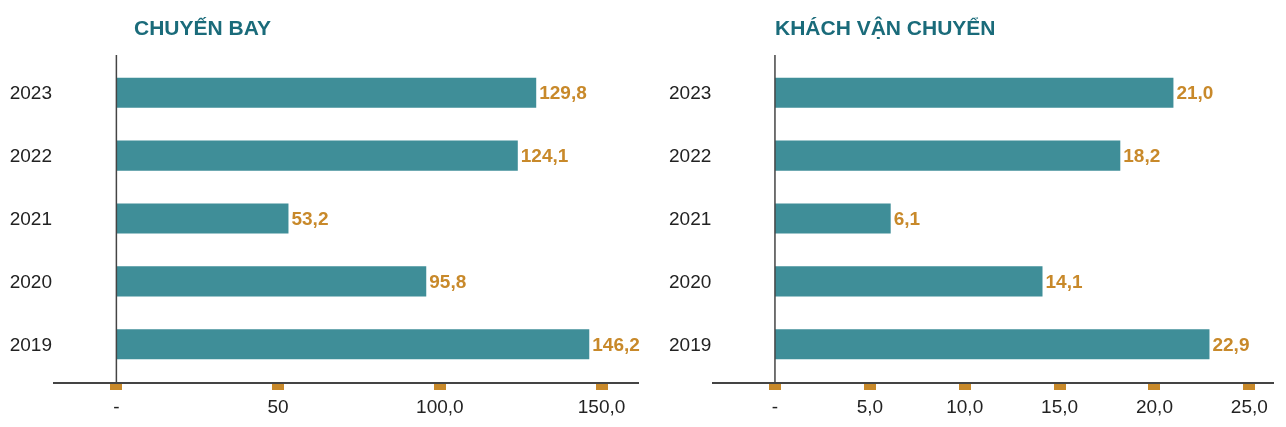  I want to click on chart-title: CHUYẾN BAY, so click(202, 27).